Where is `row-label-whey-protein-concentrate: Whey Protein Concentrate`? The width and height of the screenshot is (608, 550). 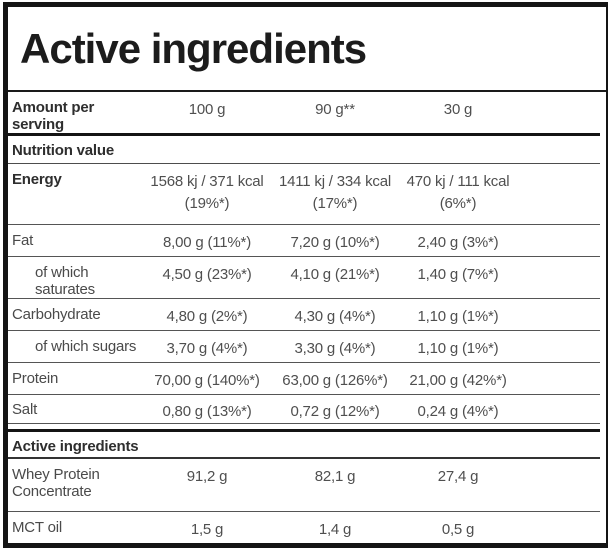 row-label-whey-protein-concentrate: Whey Protein Concentrate is located at coordinates (76, 485).